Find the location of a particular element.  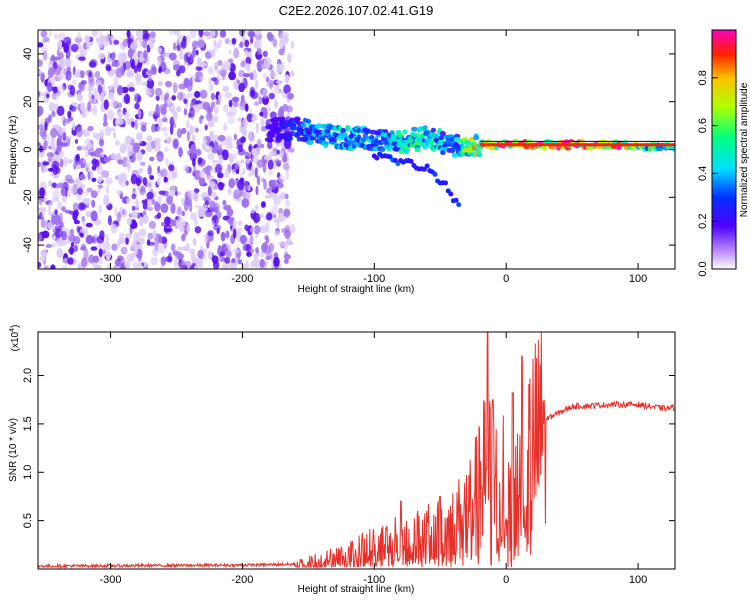

signal-track is located at coordinates (469, 137).